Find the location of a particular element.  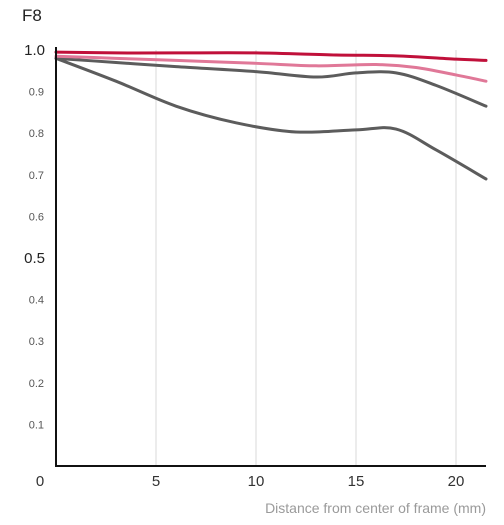

y-tick-label-2: 0.3 is located at coordinates (36, 342).